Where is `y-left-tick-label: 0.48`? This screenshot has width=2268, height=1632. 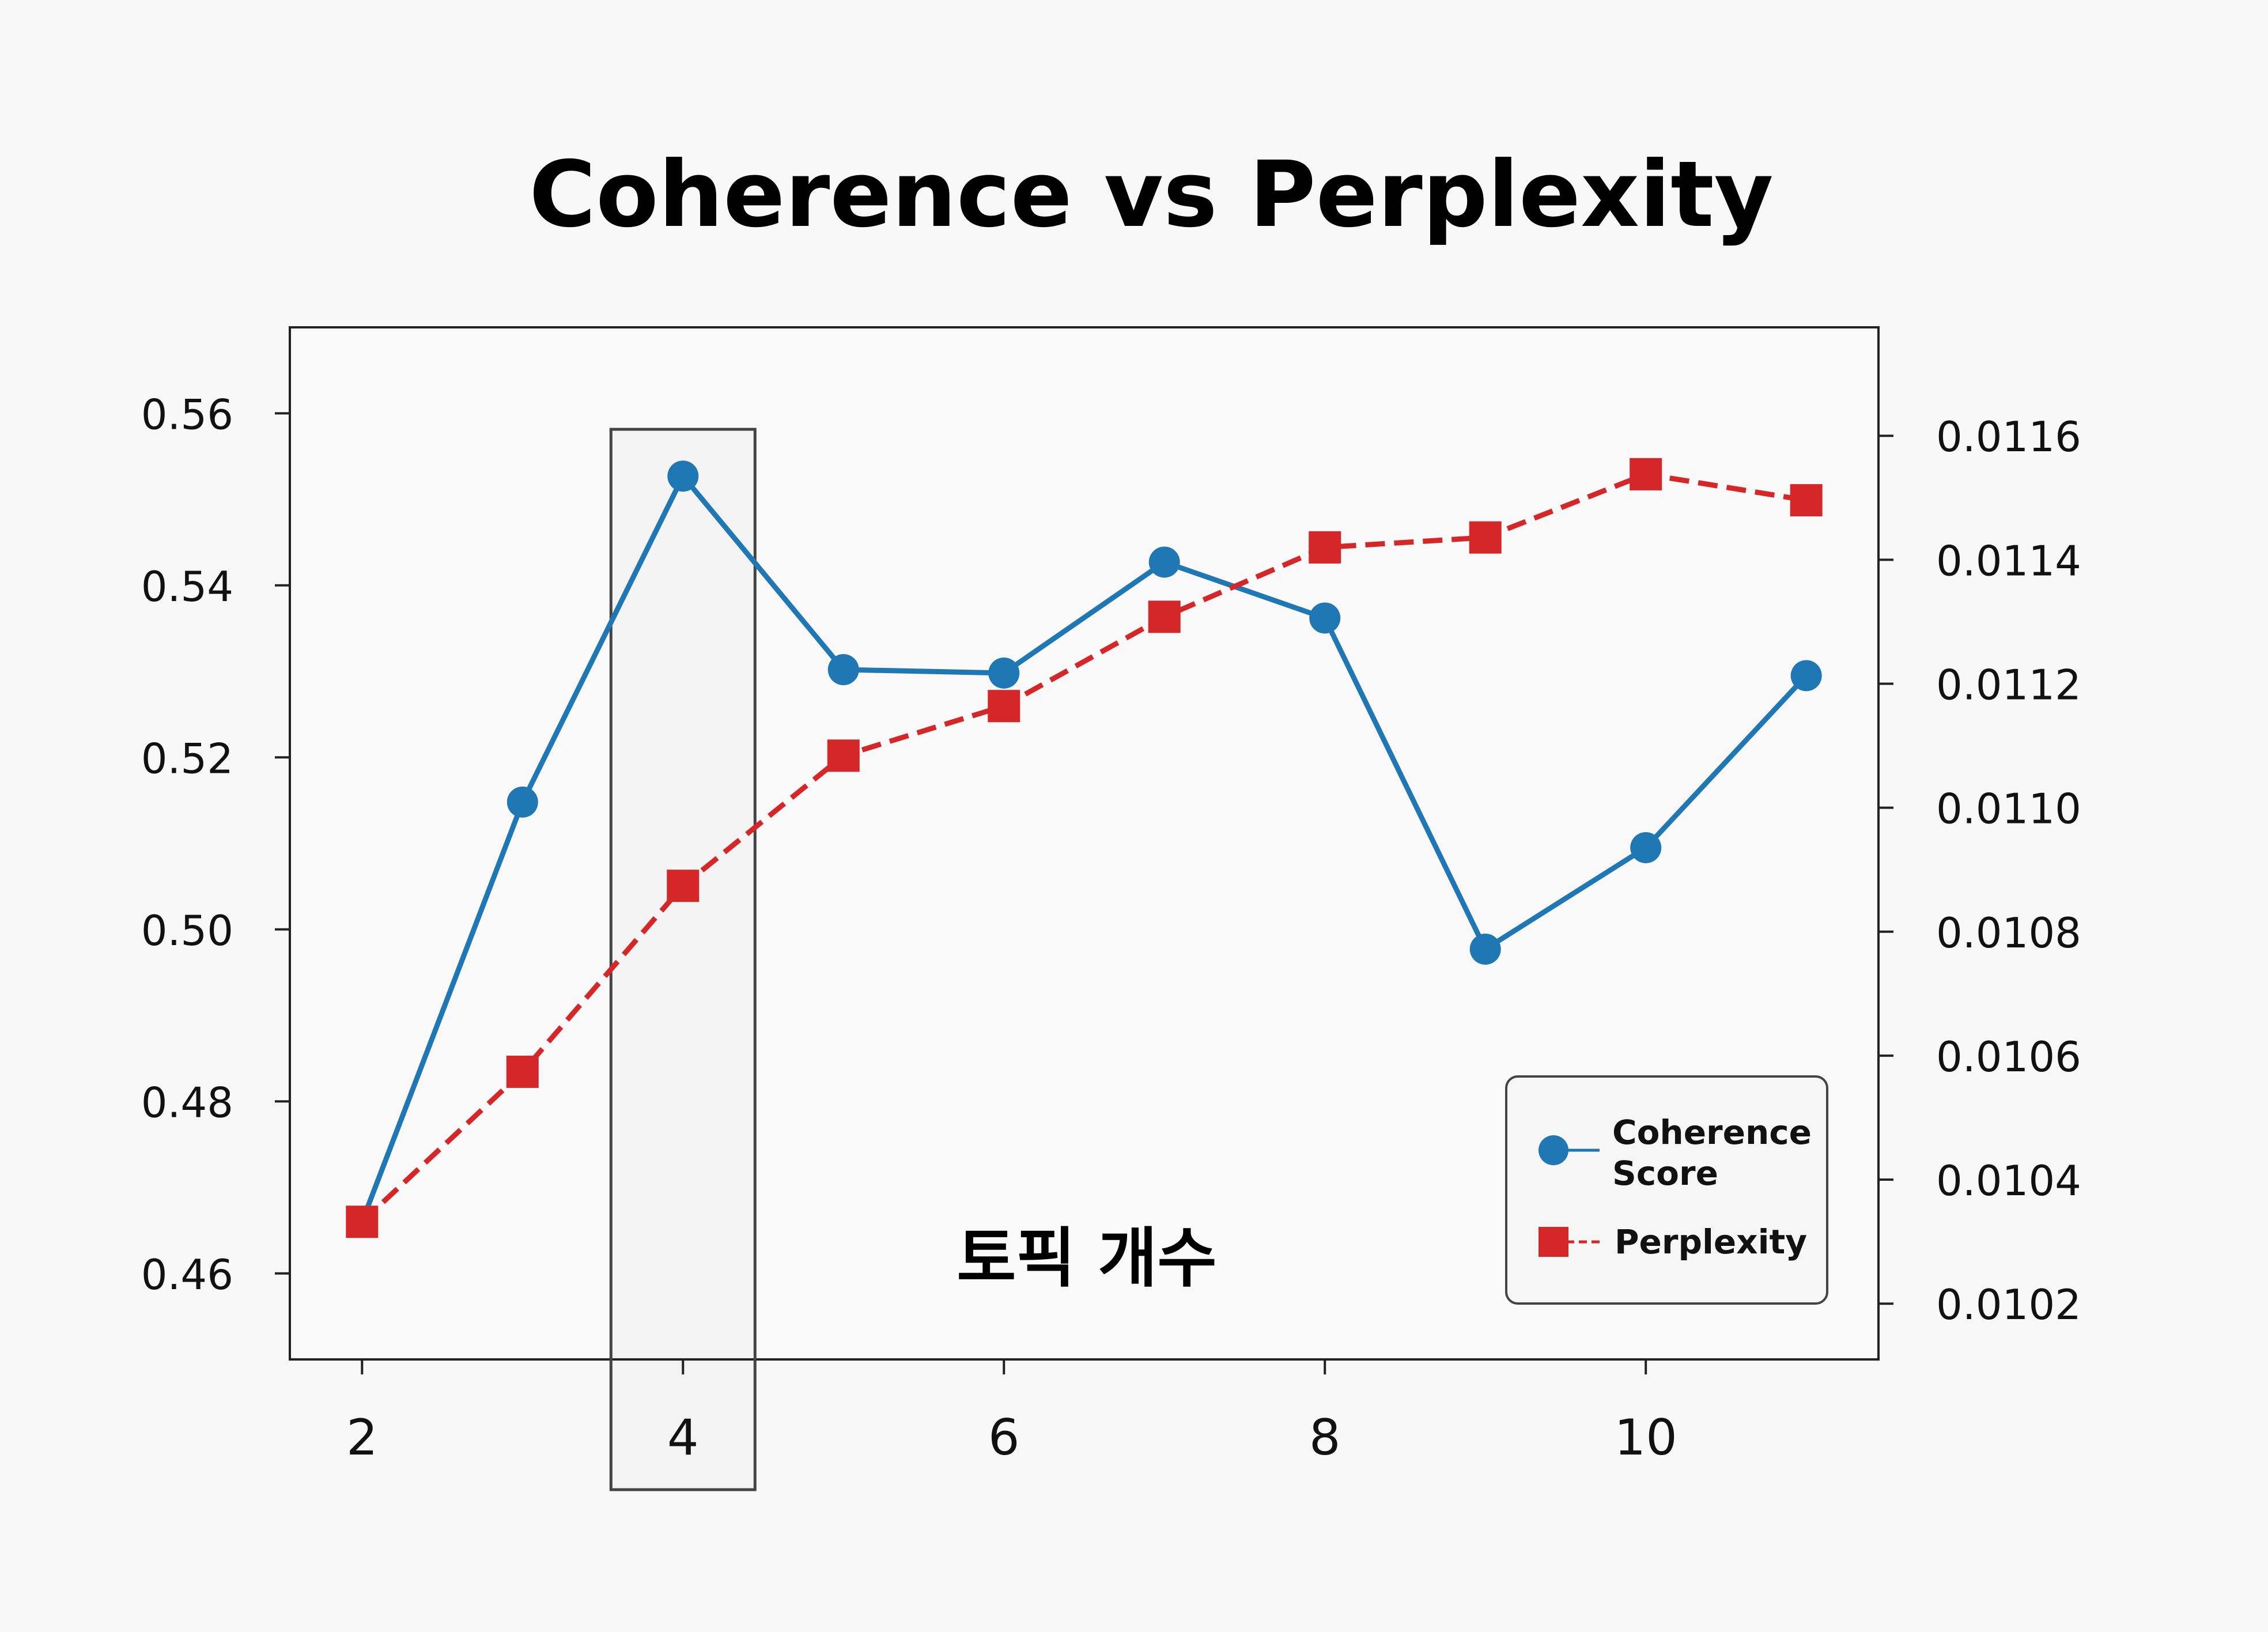 y-left-tick-label: 0.48 is located at coordinates (187, 1102).